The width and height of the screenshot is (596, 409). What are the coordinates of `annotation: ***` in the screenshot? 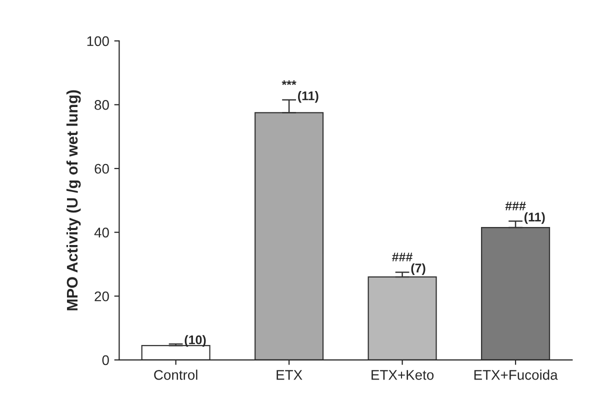 It's located at (289, 83).